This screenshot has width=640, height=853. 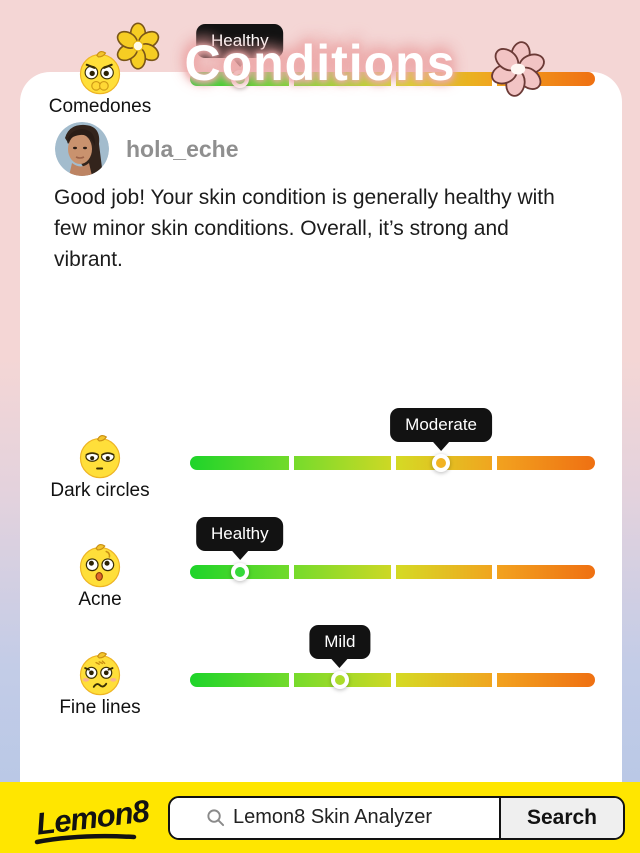 What do you see at coordinates (518, 69) in the screenshot?
I see `pink-flower-decoration` at bounding box center [518, 69].